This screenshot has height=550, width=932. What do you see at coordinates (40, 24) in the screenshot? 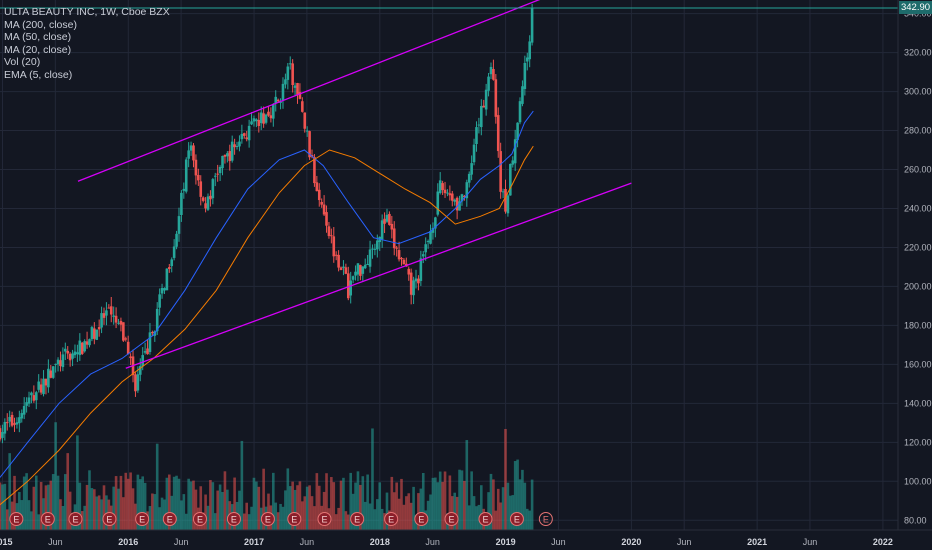
I see `ma200-label: MA (200, close)` at bounding box center [40, 24].